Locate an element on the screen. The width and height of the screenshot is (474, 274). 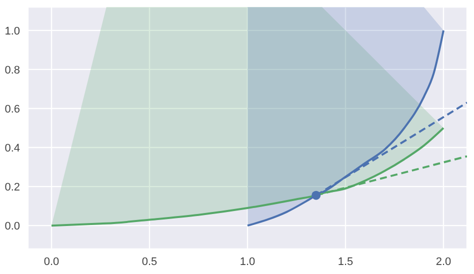
x-tick-label: 1.5 is located at coordinates (346, 262).